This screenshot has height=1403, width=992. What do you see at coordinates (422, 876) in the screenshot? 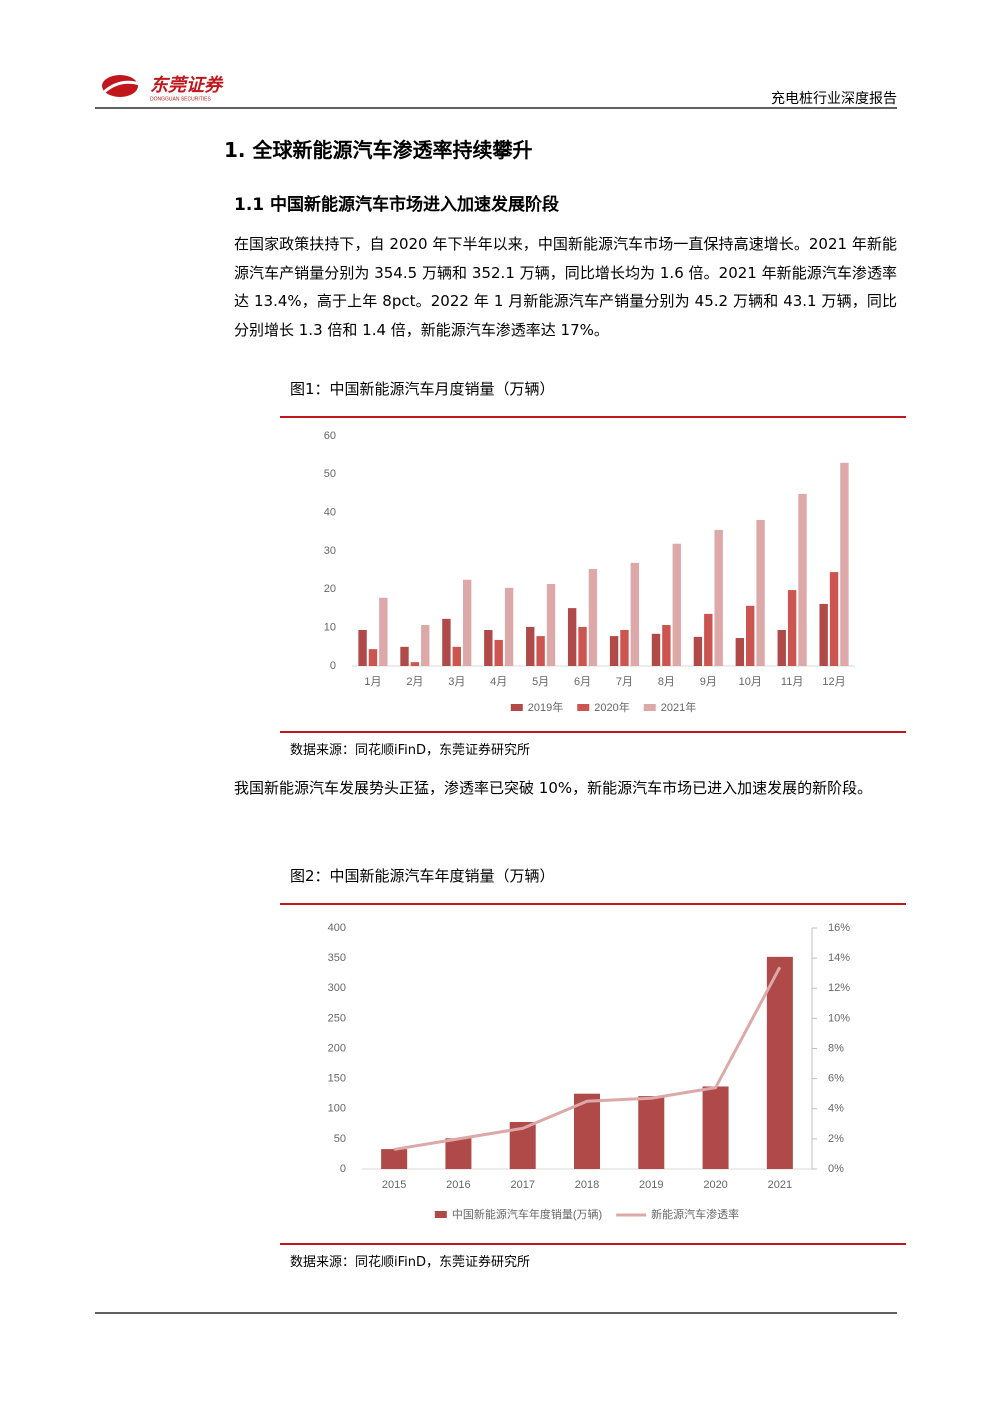
I see `figure-title: 图2：中国新能源汽车年度销量（万辆）` at bounding box center [422, 876].